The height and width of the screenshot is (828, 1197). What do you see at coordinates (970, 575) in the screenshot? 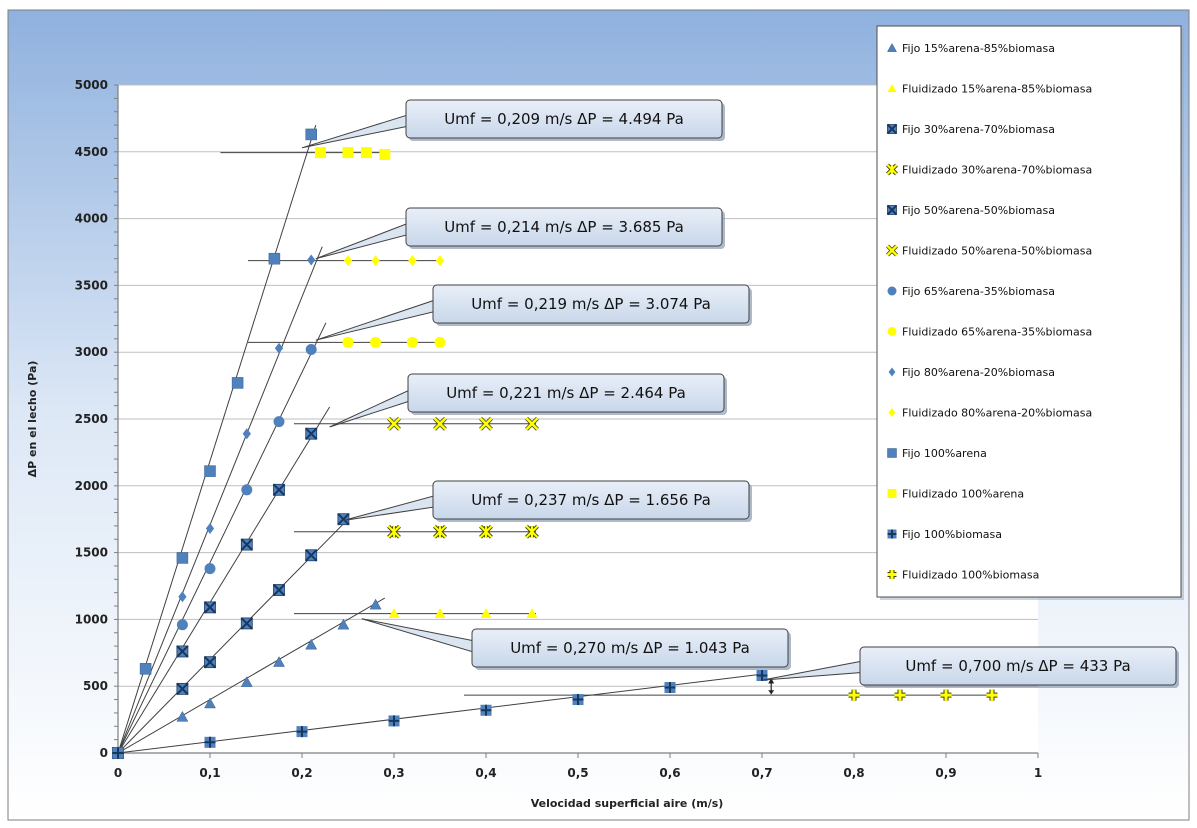
I see `legend-label: Fluidizado 100%biomasa` at bounding box center [970, 575].